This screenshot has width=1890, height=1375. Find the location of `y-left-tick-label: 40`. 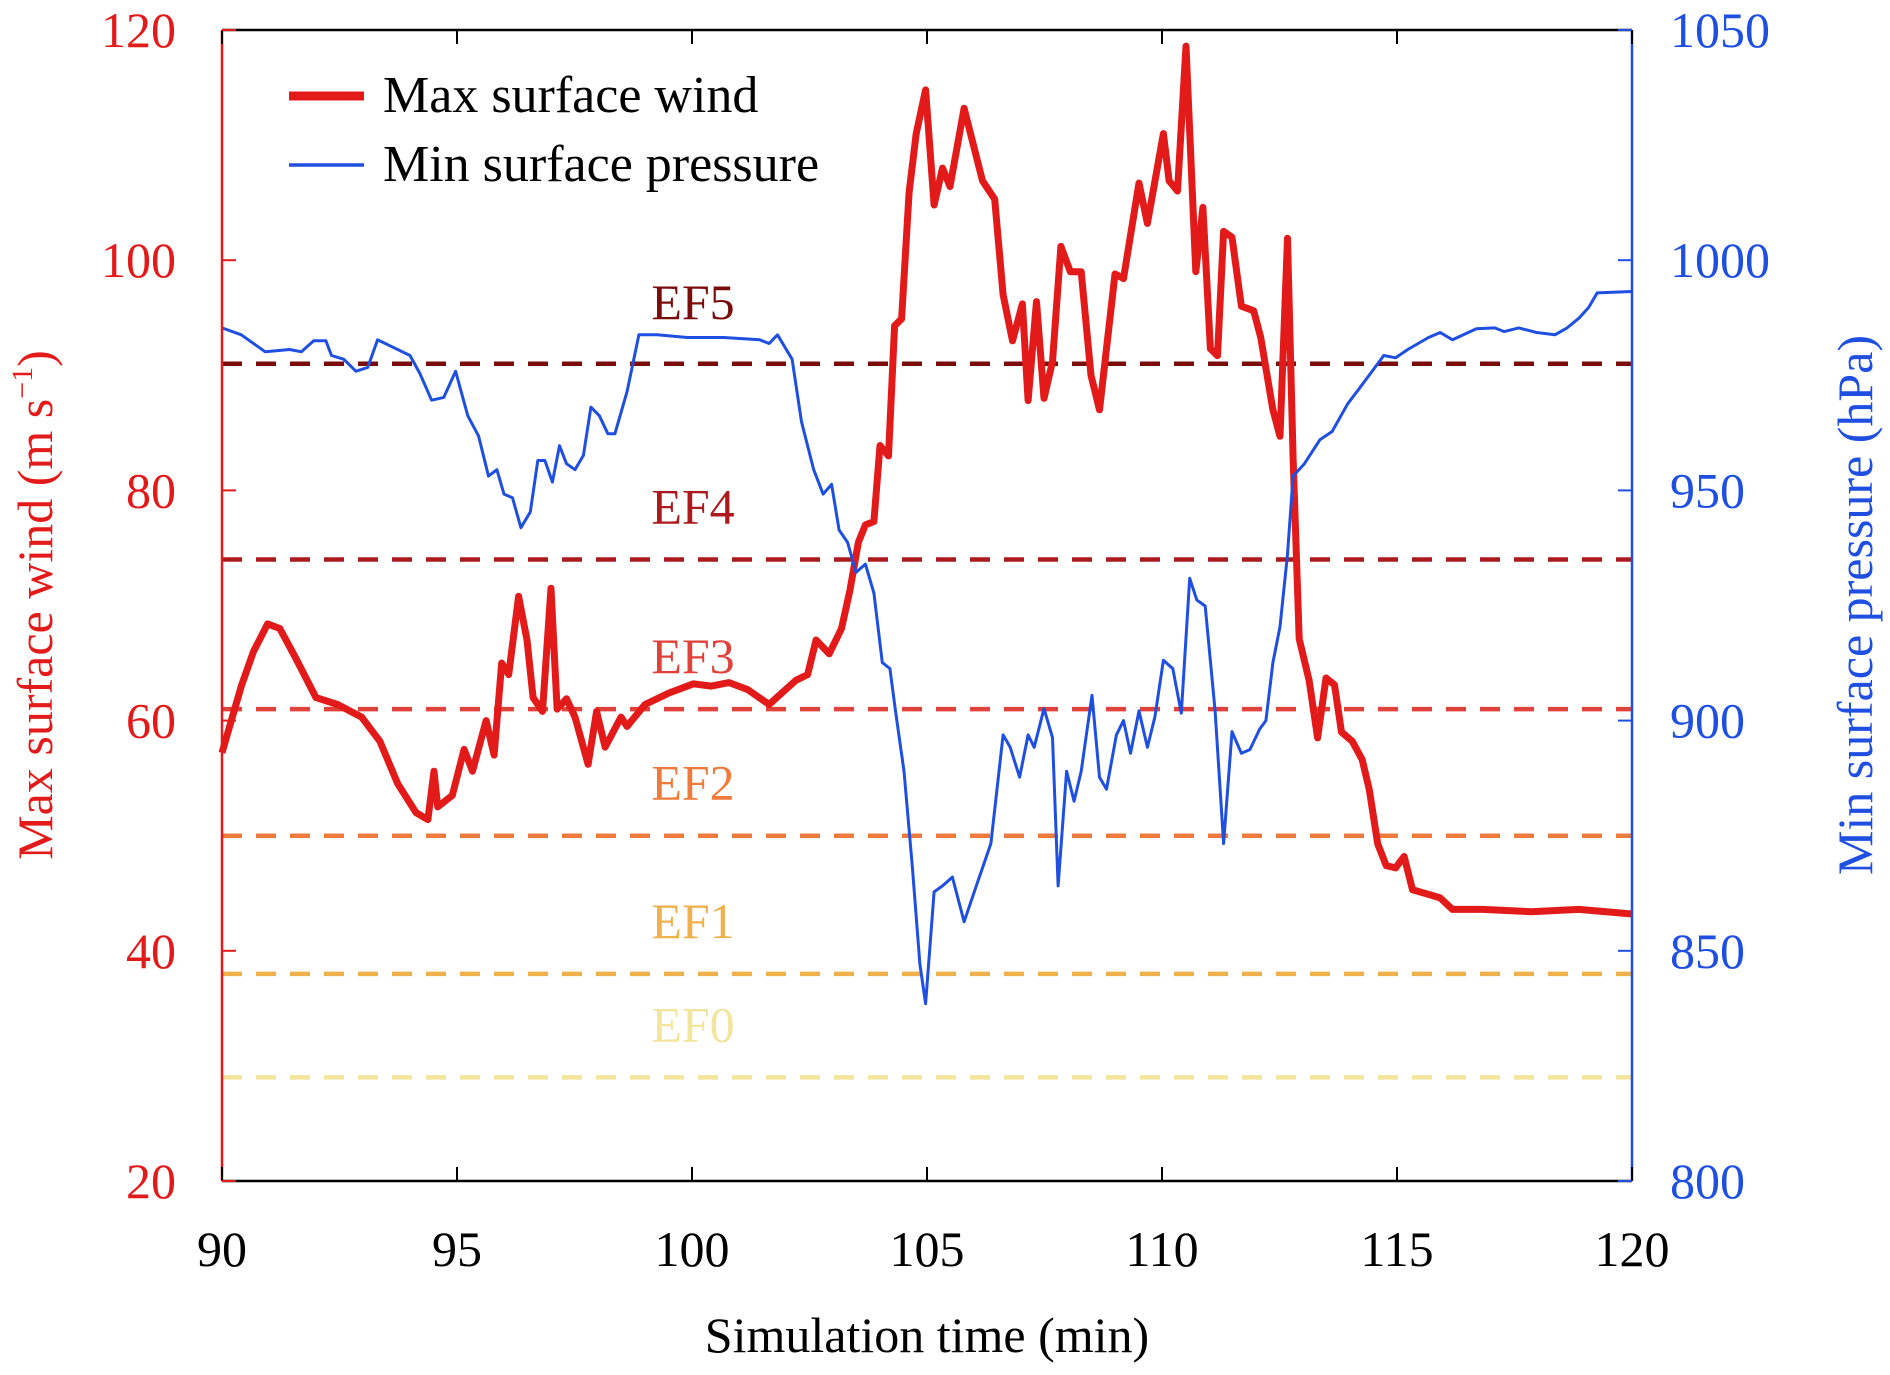

y-left-tick-label: 40 is located at coordinates (151, 951).